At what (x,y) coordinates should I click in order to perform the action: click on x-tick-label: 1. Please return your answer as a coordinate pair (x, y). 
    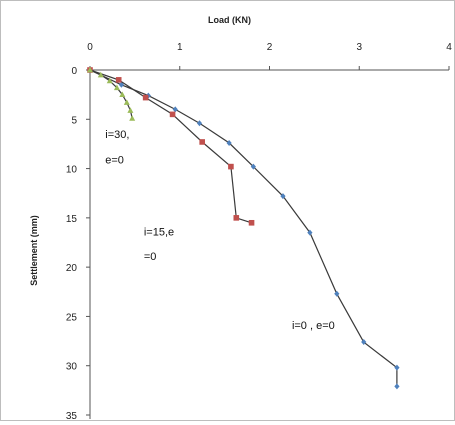
    Looking at the image, I should click on (180, 47).